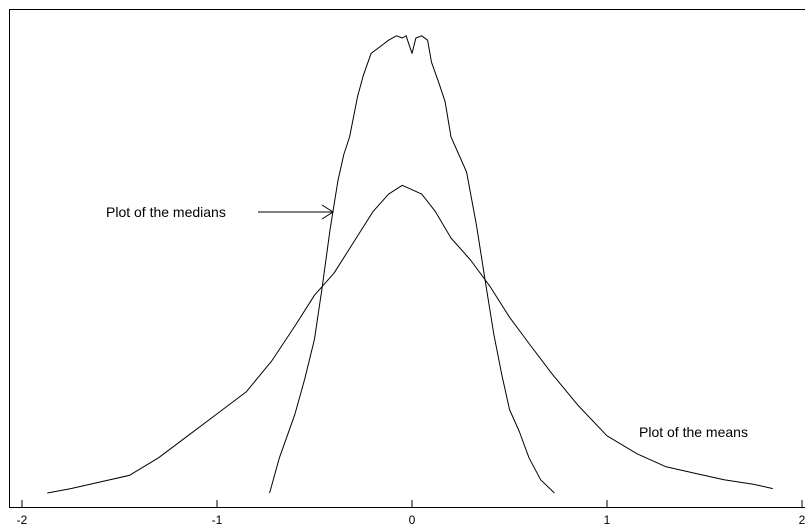  What do you see at coordinates (217, 520) in the screenshot?
I see `x-tick-label-1: -1` at bounding box center [217, 520].